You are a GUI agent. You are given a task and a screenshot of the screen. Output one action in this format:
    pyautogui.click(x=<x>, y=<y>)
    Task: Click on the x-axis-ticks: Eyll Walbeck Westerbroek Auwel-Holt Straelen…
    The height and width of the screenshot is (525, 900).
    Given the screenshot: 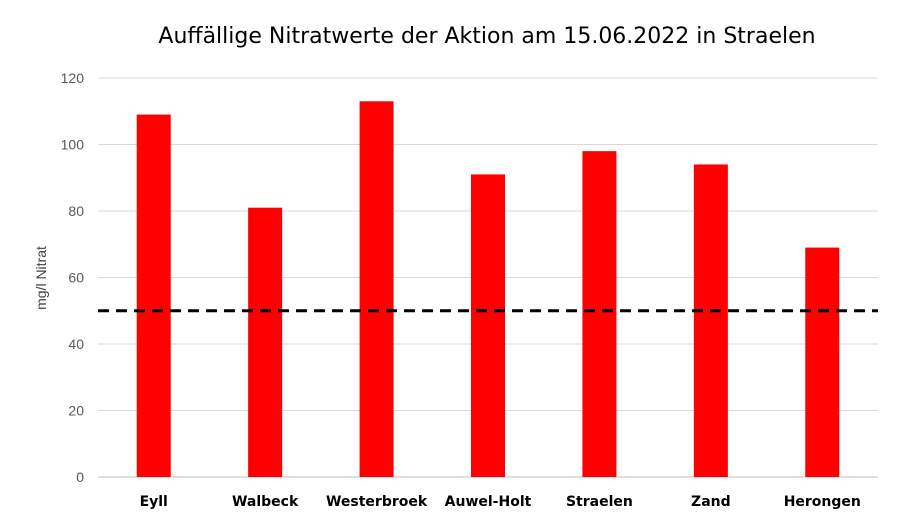 What is the action you would take?
    pyautogui.click(x=500, y=502)
    